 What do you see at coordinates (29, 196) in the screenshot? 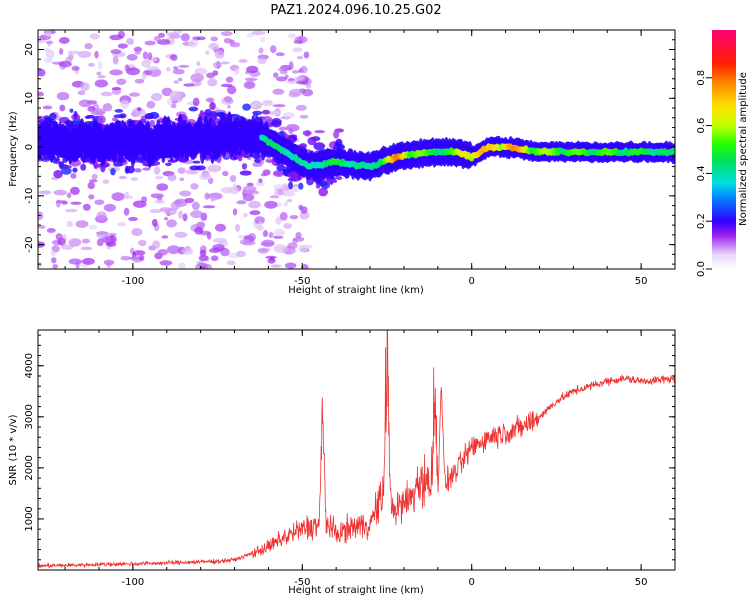
I see `spectrogram-ytick-label: -10` at bounding box center [29, 196].